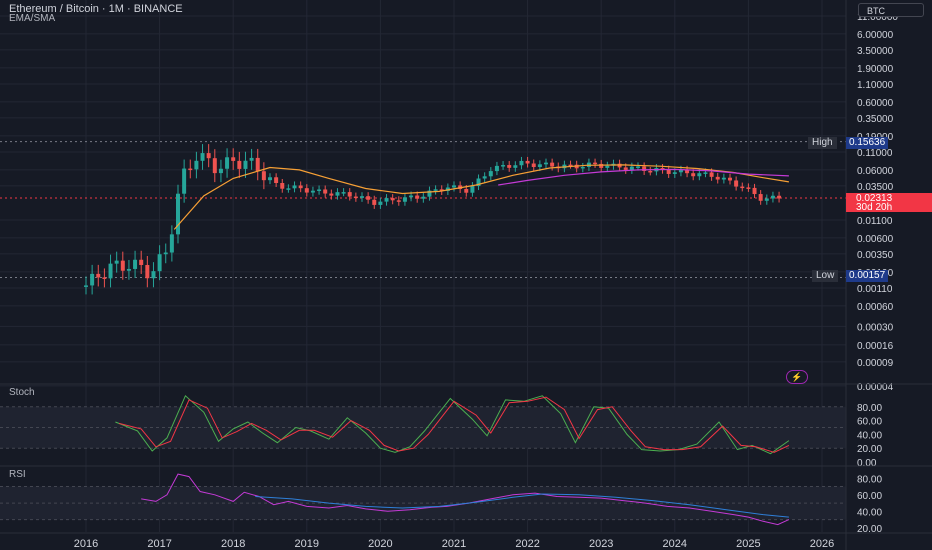 The image size is (932, 550). Describe the element at coordinates (875, 35) in the screenshot. I see `y-axis-tick-label: 6.00000` at that location.